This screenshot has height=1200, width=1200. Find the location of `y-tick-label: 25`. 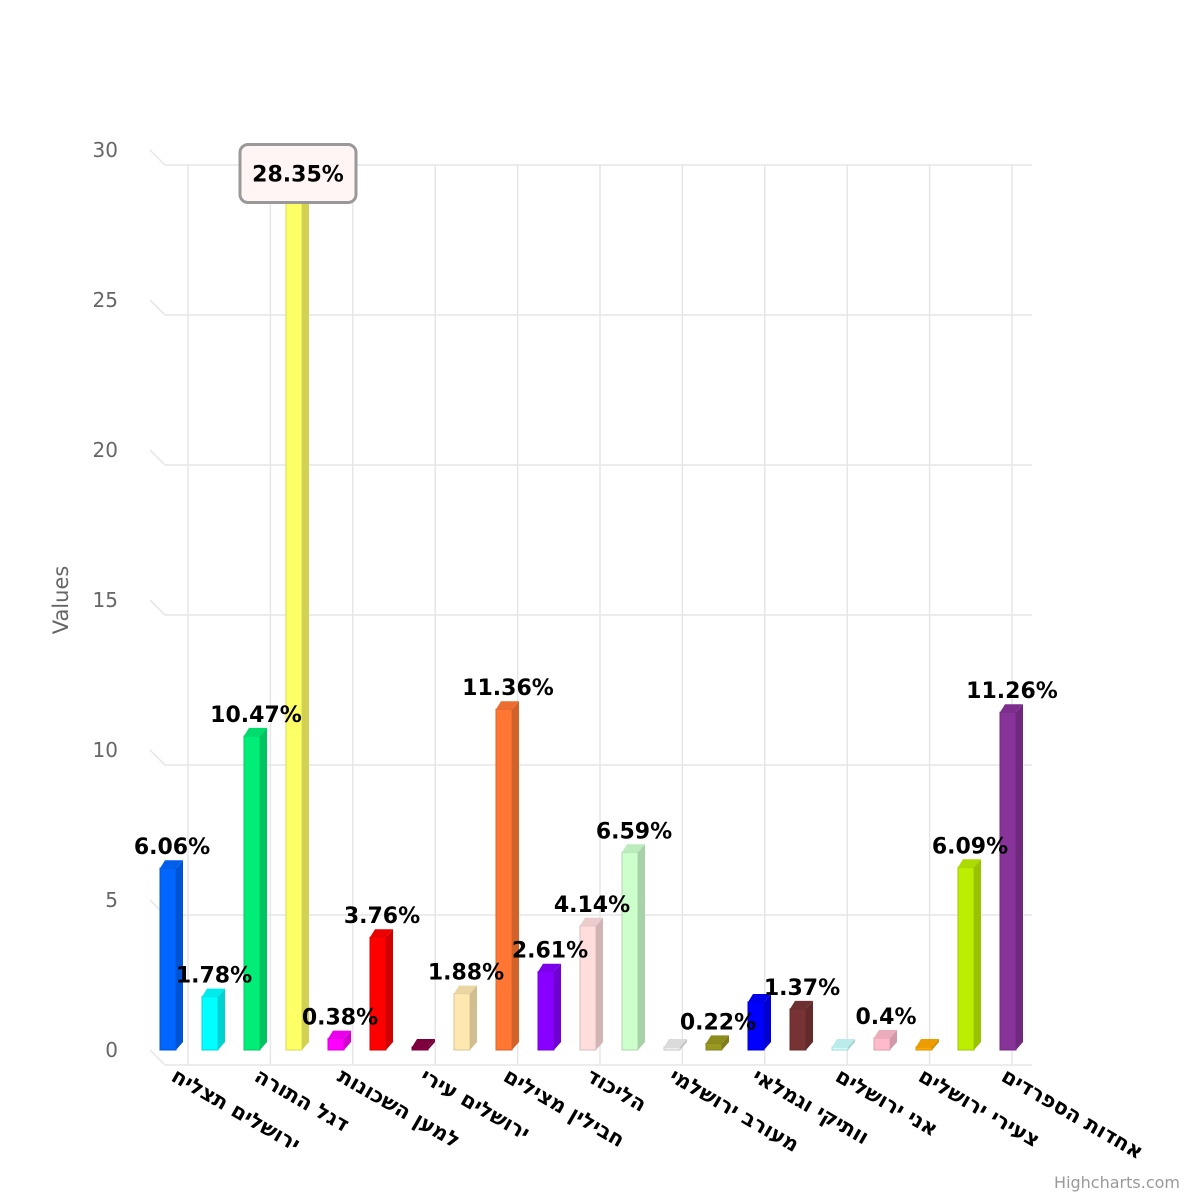

y-tick-label: 25 is located at coordinates (105, 300).